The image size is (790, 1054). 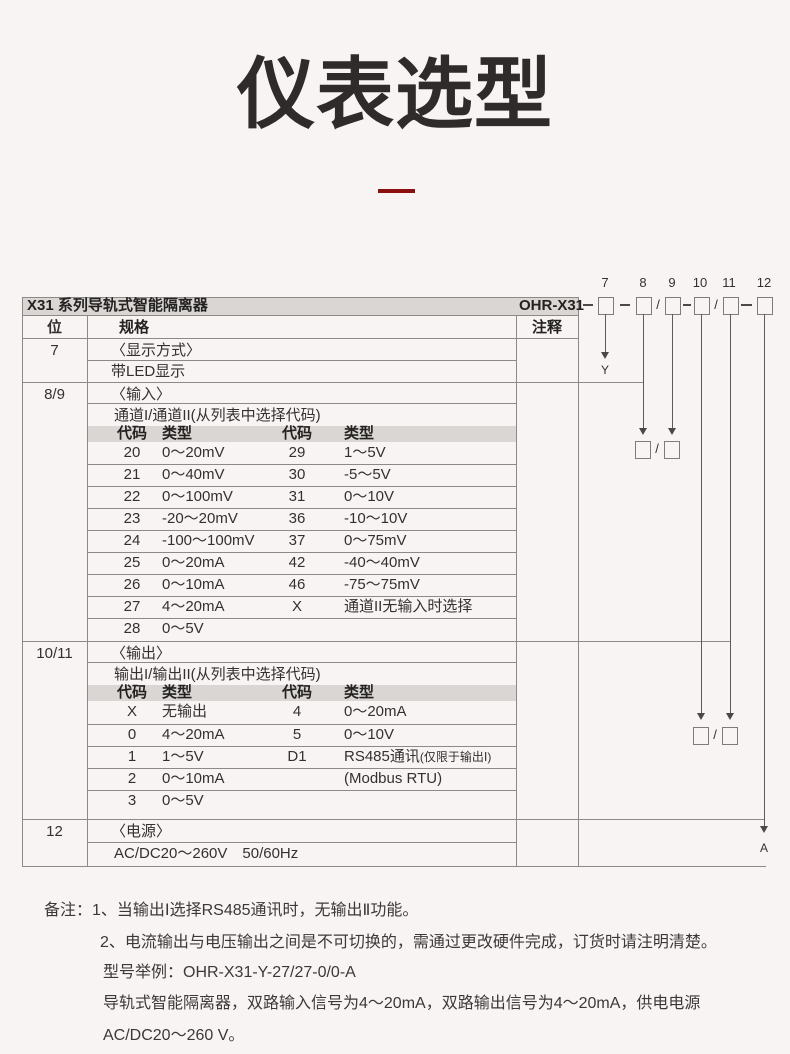 What do you see at coordinates (132, 734) in the screenshot?
I see `code-cell: 0` at bounding box center [132, 734].